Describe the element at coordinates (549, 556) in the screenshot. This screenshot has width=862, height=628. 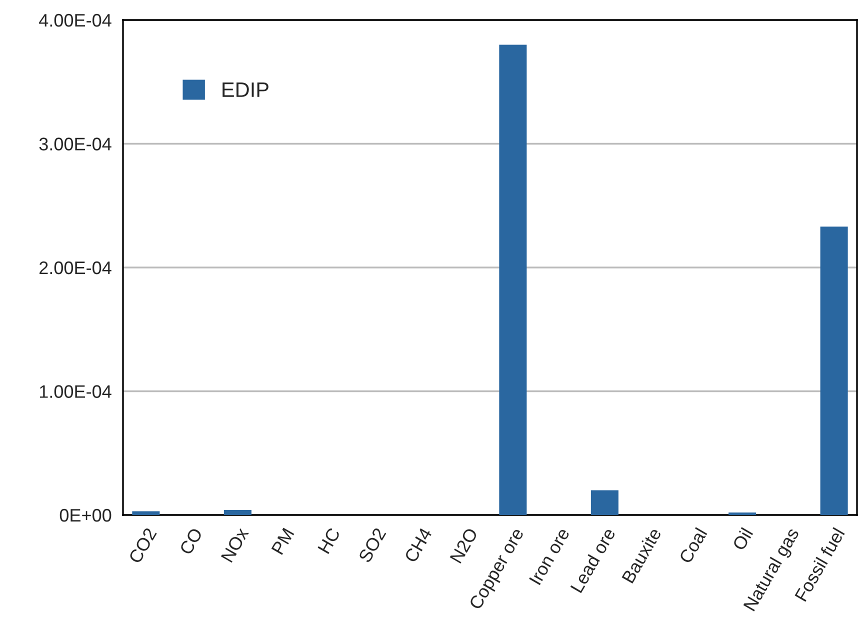
I see `x-tick-label: Iron ore` at that location.